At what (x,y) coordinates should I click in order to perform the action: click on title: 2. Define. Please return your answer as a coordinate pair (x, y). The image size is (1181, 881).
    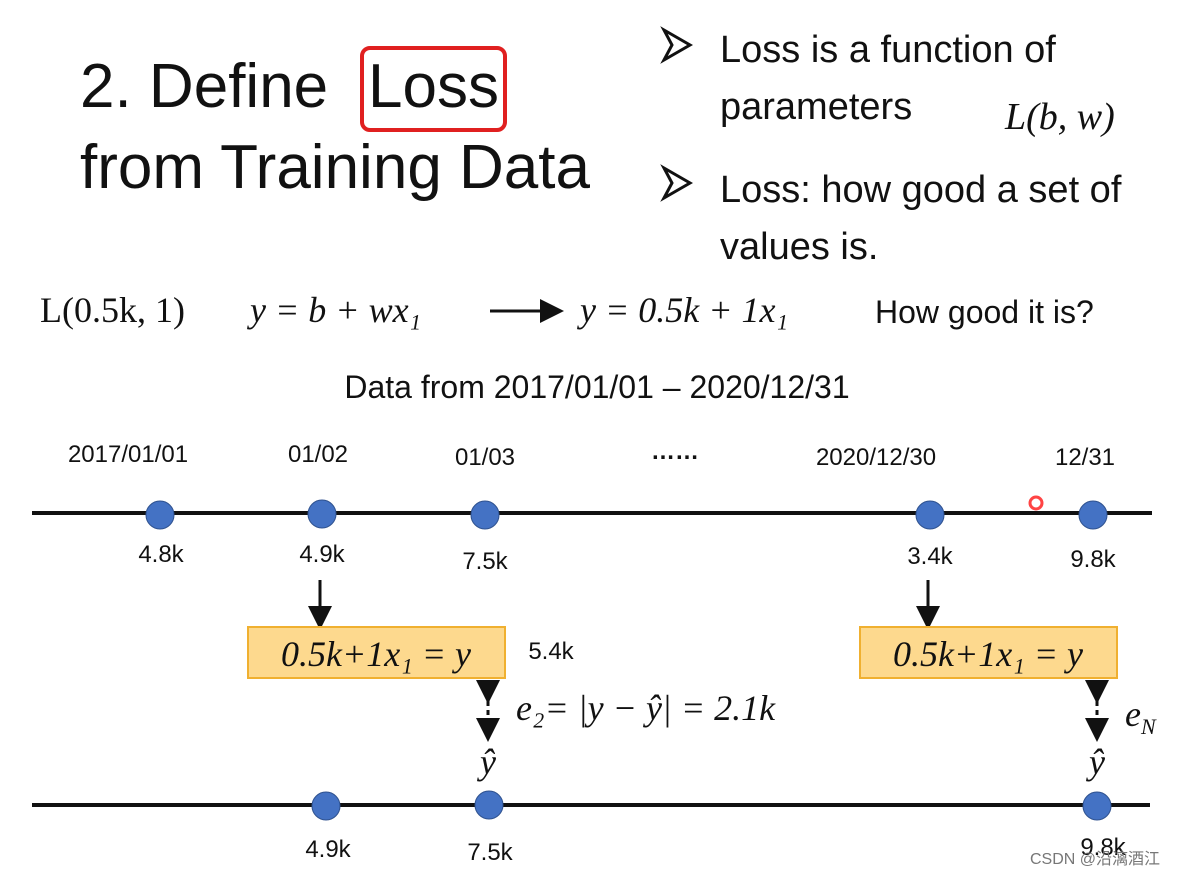
    Looking at the image, I should click on (204, 86).